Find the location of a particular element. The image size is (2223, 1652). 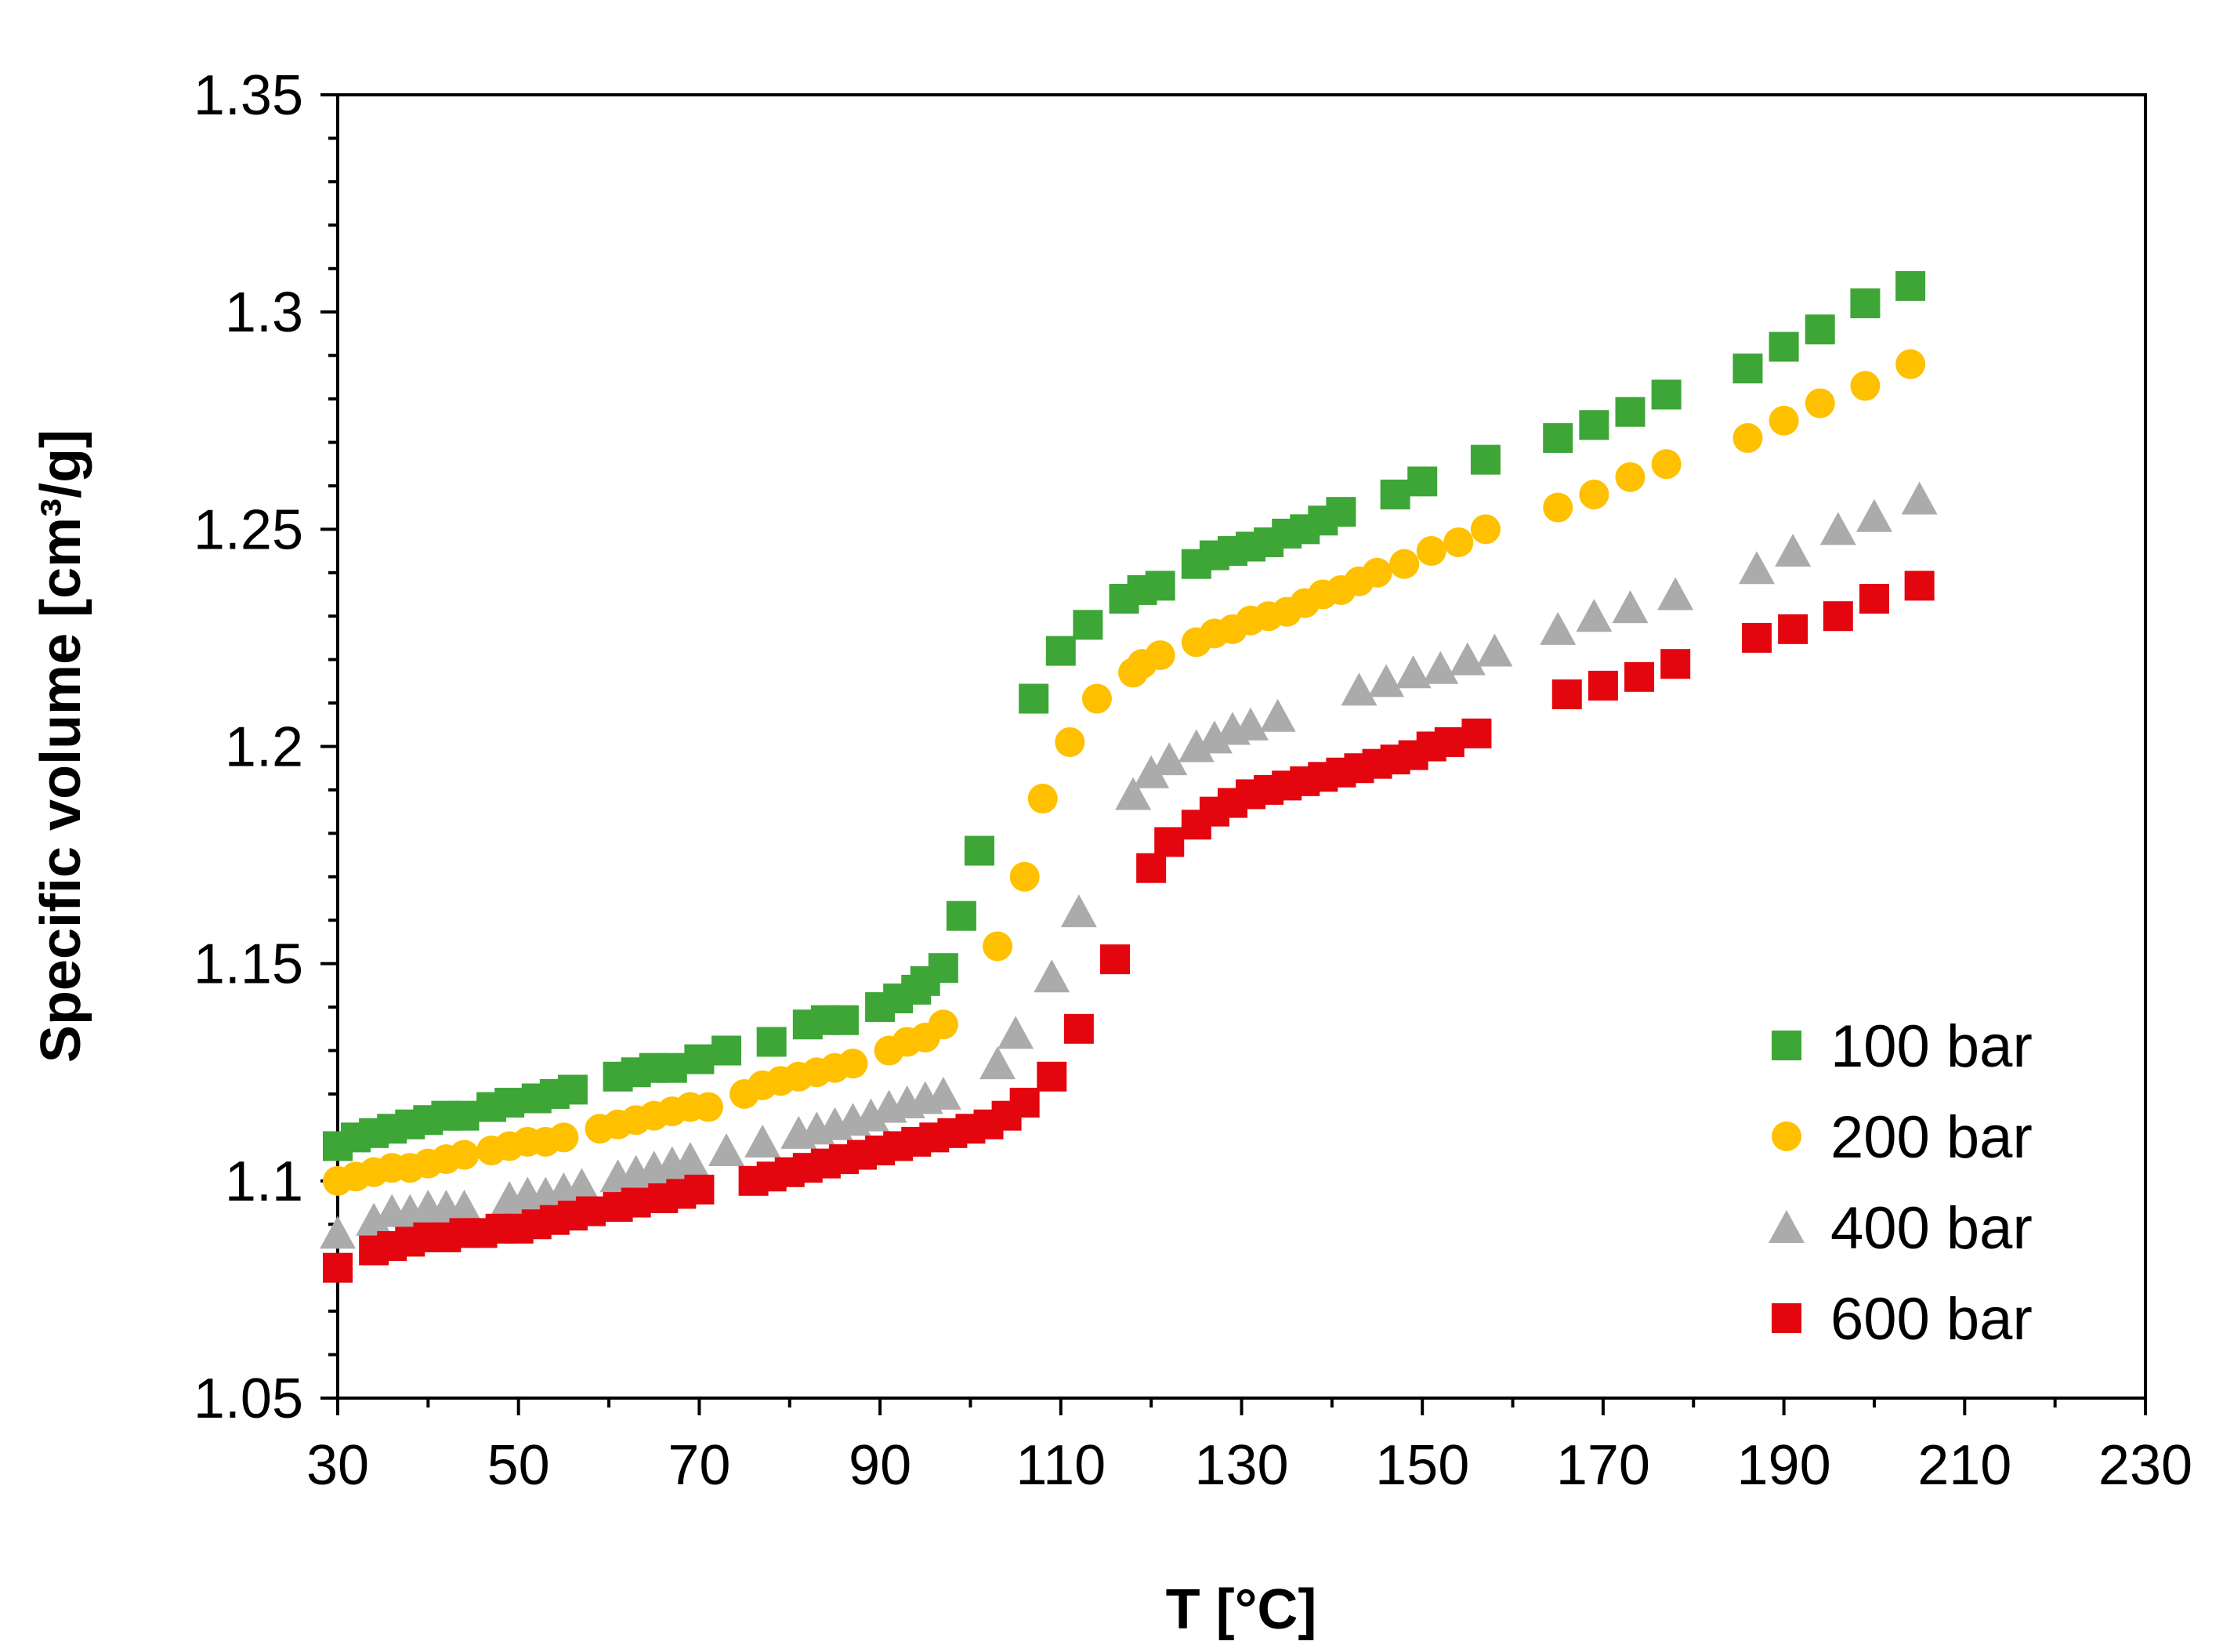

legend-item-600-bar: 600 bar is located at coordinates (1902, 1319).